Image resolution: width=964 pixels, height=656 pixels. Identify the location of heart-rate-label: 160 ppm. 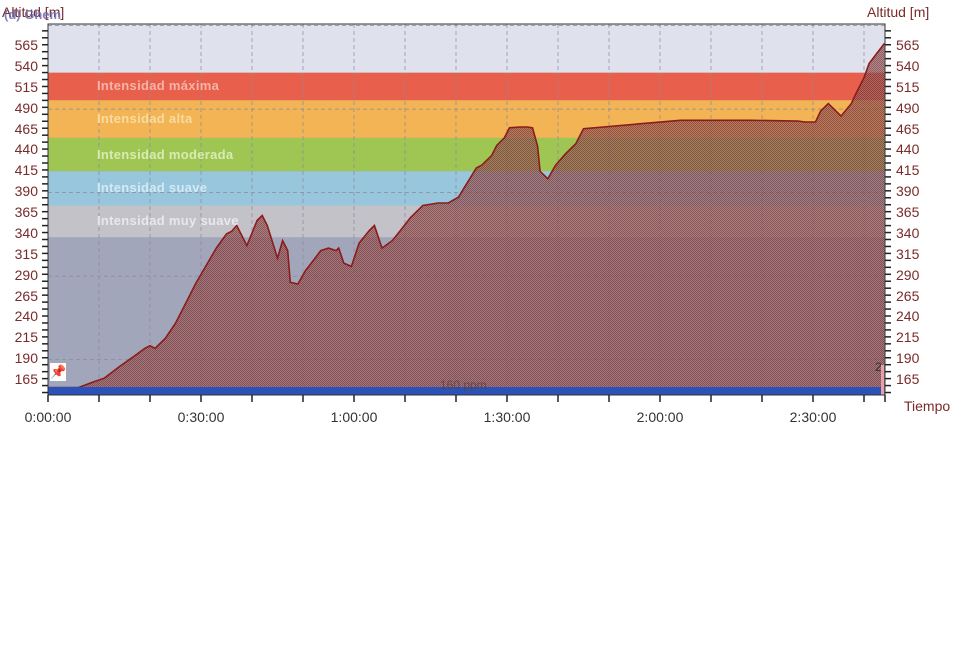
(463, 385).